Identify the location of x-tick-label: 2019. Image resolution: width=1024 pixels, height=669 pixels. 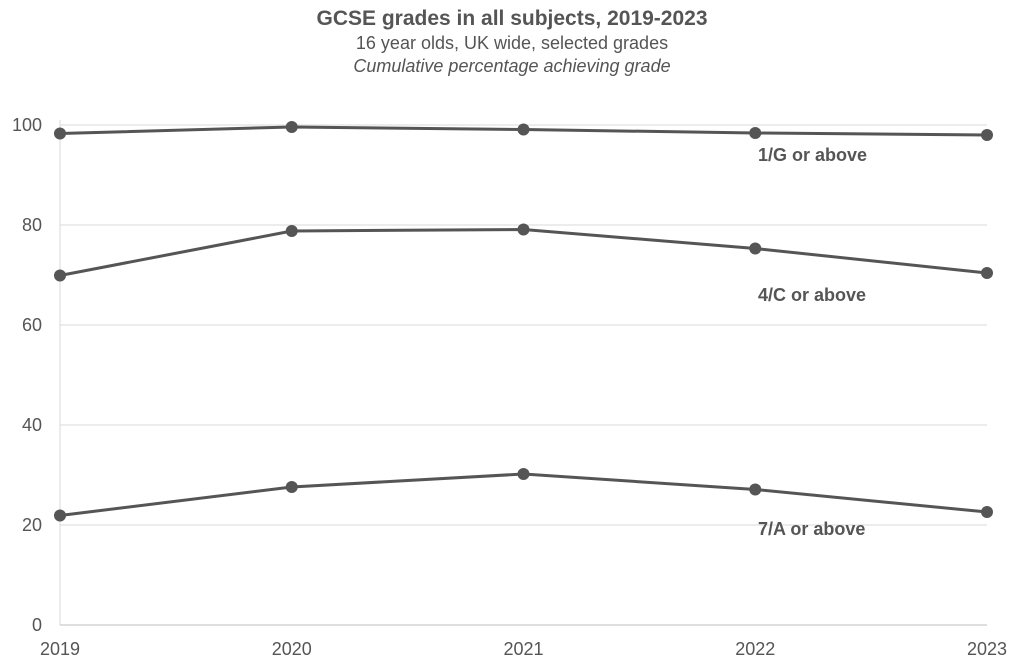
(60, 649).